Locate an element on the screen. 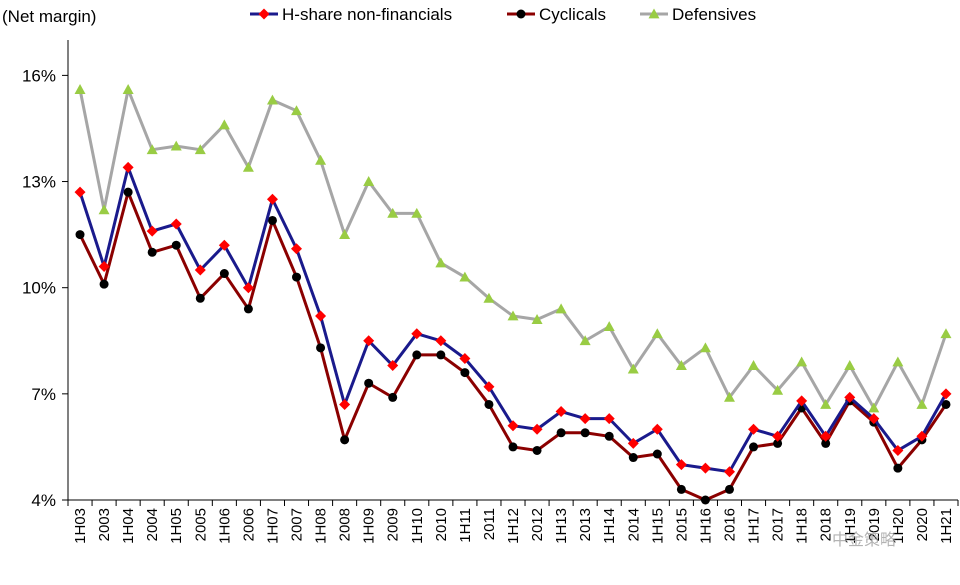 The width and height of the screenshot is (960, 585). x-tick-label: 2005 is located at coordinates (200, 524).